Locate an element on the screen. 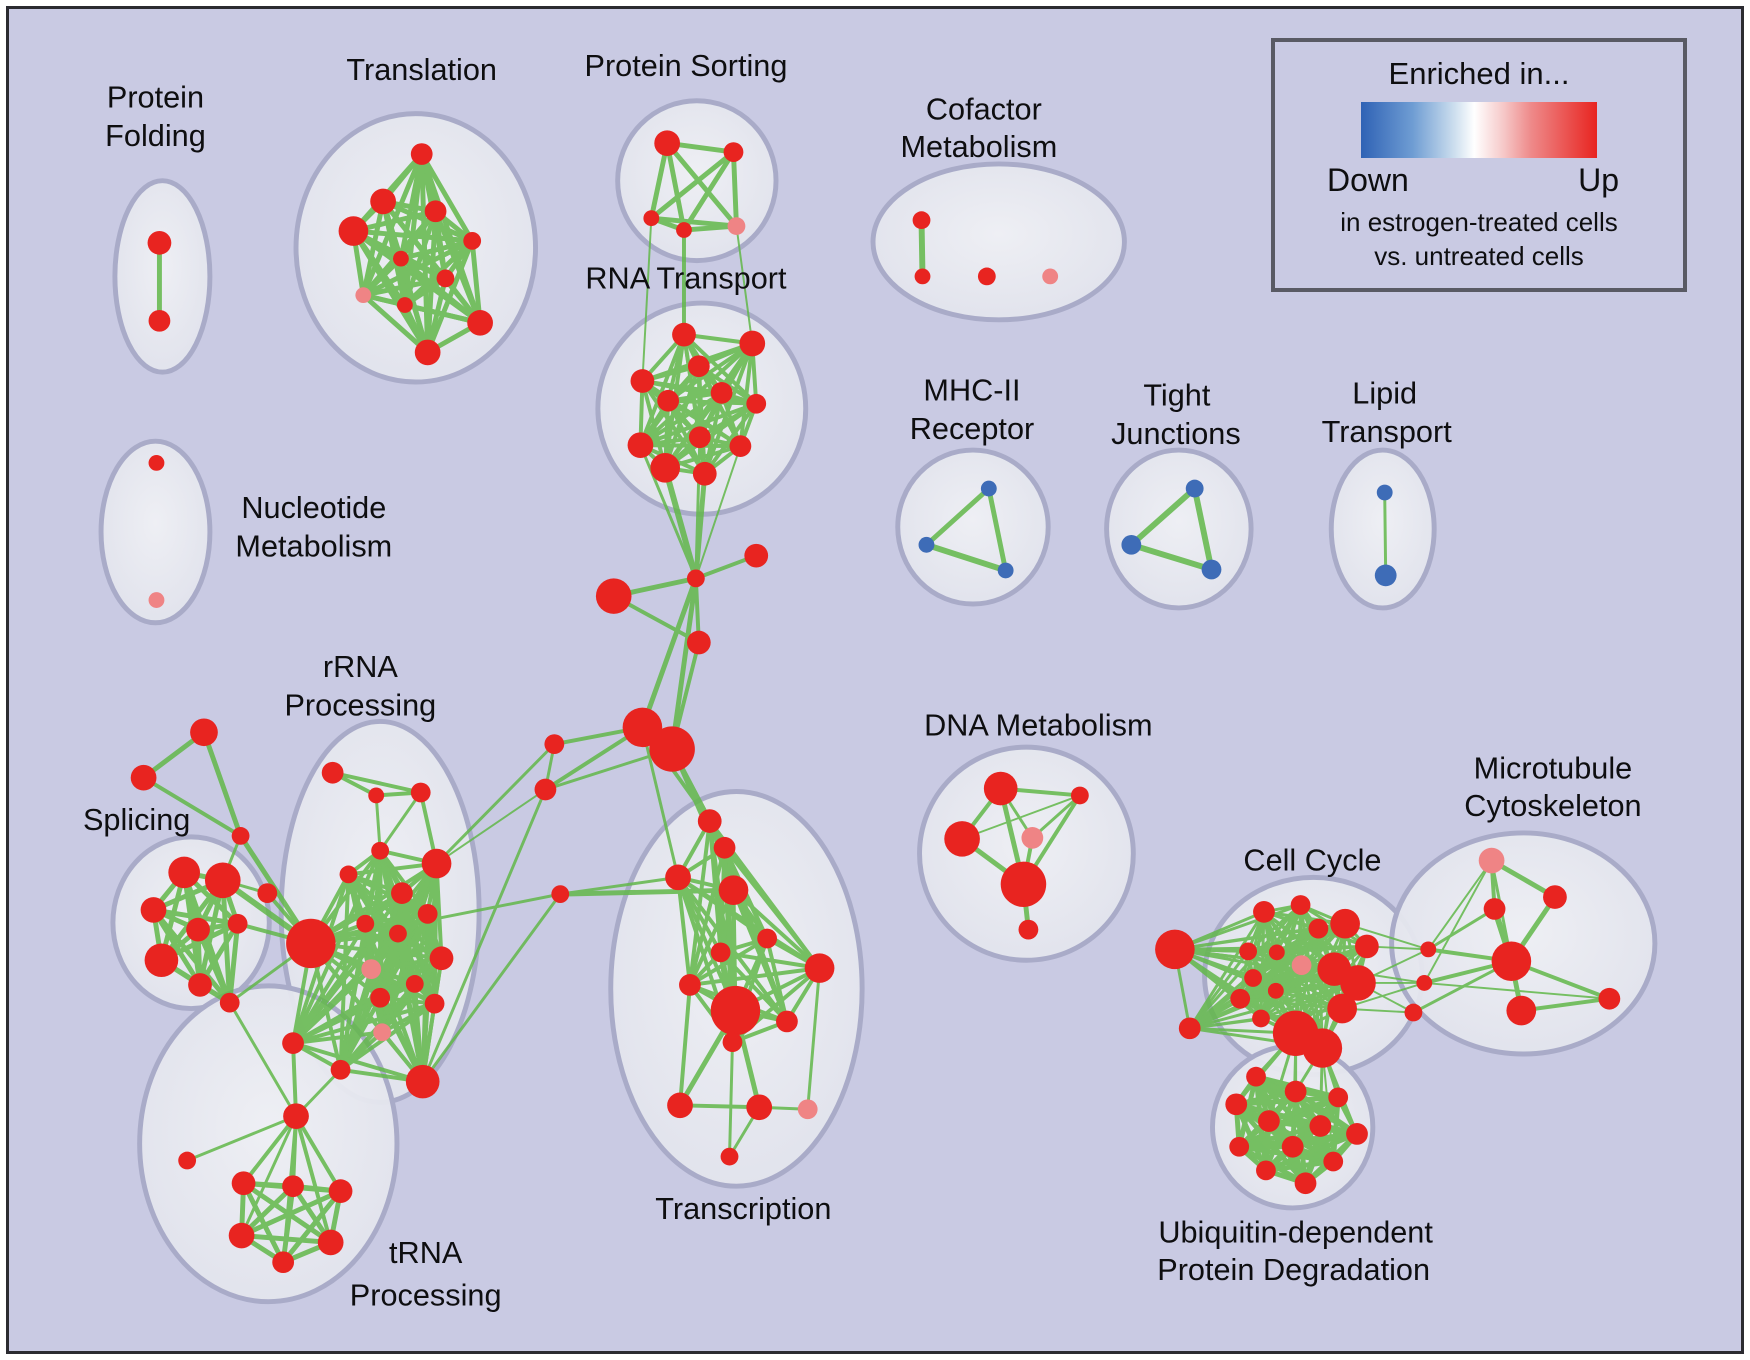 The width and height of the screenshot is (1750, 1360). node-pf2 is located at coordinates (159, 320).